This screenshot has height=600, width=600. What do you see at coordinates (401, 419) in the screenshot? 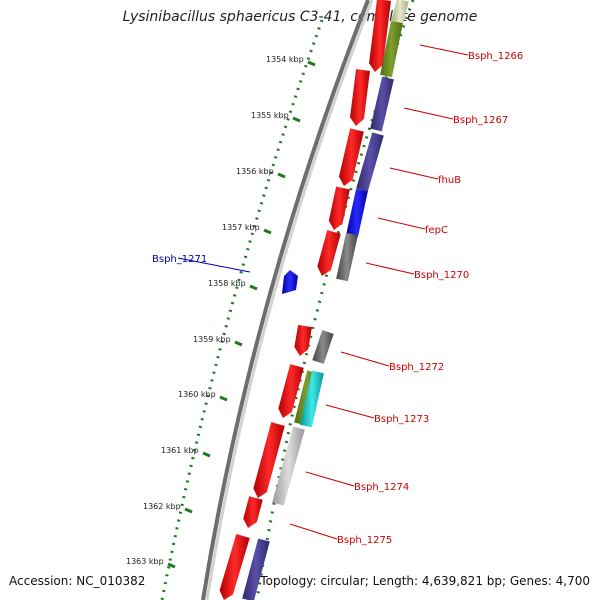
I see `gene-label: Bsph_1273` at bounding box center [401, 419].